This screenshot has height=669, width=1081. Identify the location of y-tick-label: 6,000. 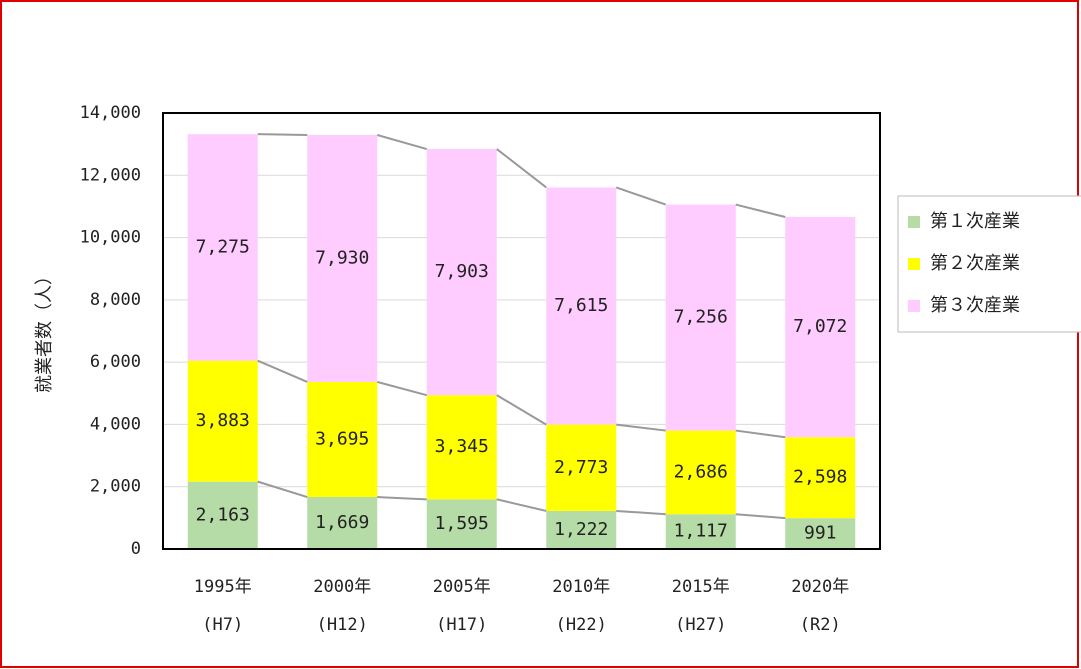
(115, 362).